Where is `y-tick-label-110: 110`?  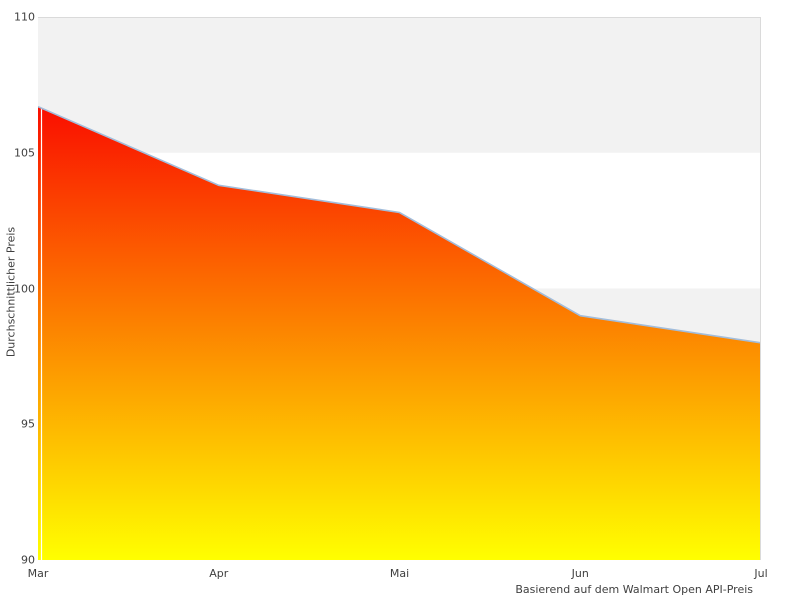
y-tick-label-110: 110 is located at coordinates (24, 17).